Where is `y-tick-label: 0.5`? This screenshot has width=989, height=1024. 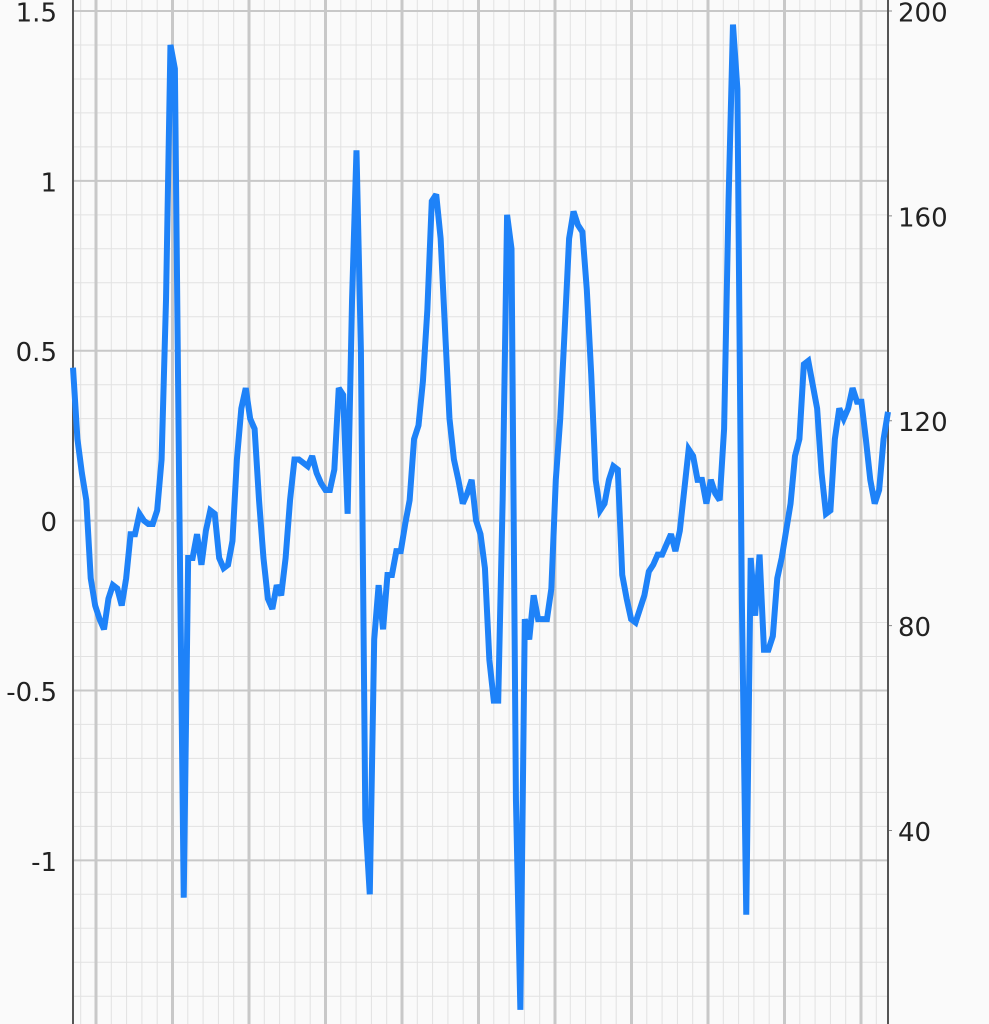 y-tick-label: 0.5 is located at coordinates (36, 353).